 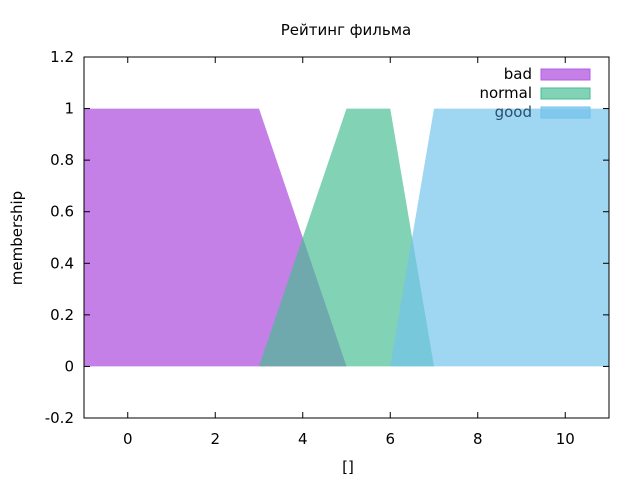 I want to click on chart-title: Рейтинг фильма, so click(x=346, y=30).